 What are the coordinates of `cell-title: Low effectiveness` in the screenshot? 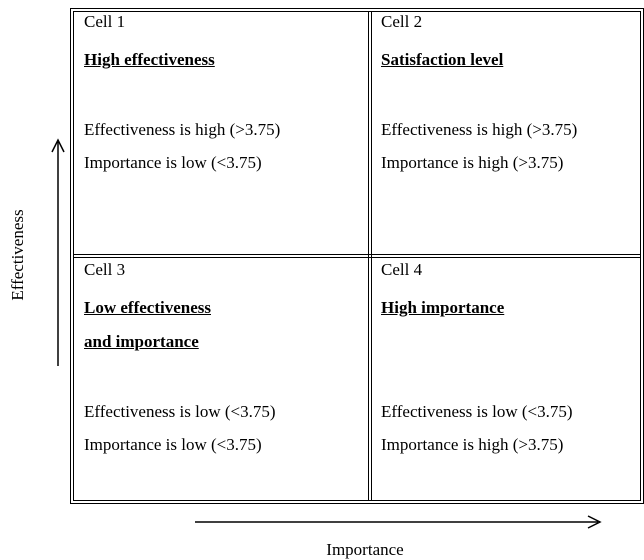 It's located at (147, 307).